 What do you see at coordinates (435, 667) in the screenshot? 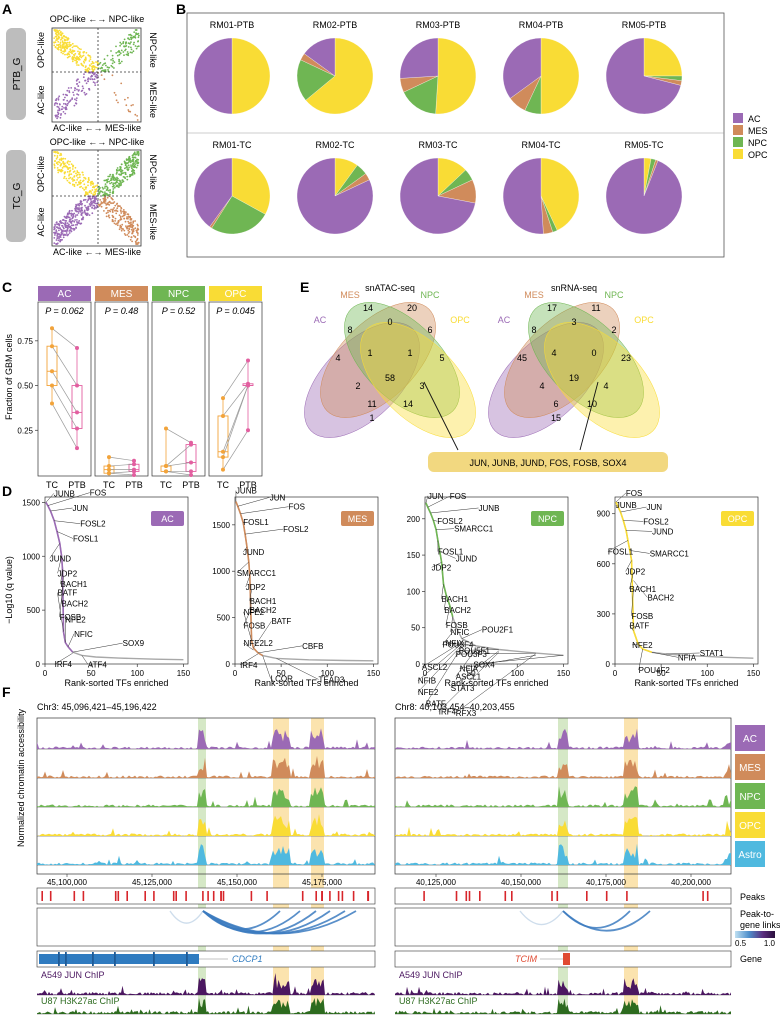
I see `d-tf-label: ASCL2` at bounding box center [435, 667].